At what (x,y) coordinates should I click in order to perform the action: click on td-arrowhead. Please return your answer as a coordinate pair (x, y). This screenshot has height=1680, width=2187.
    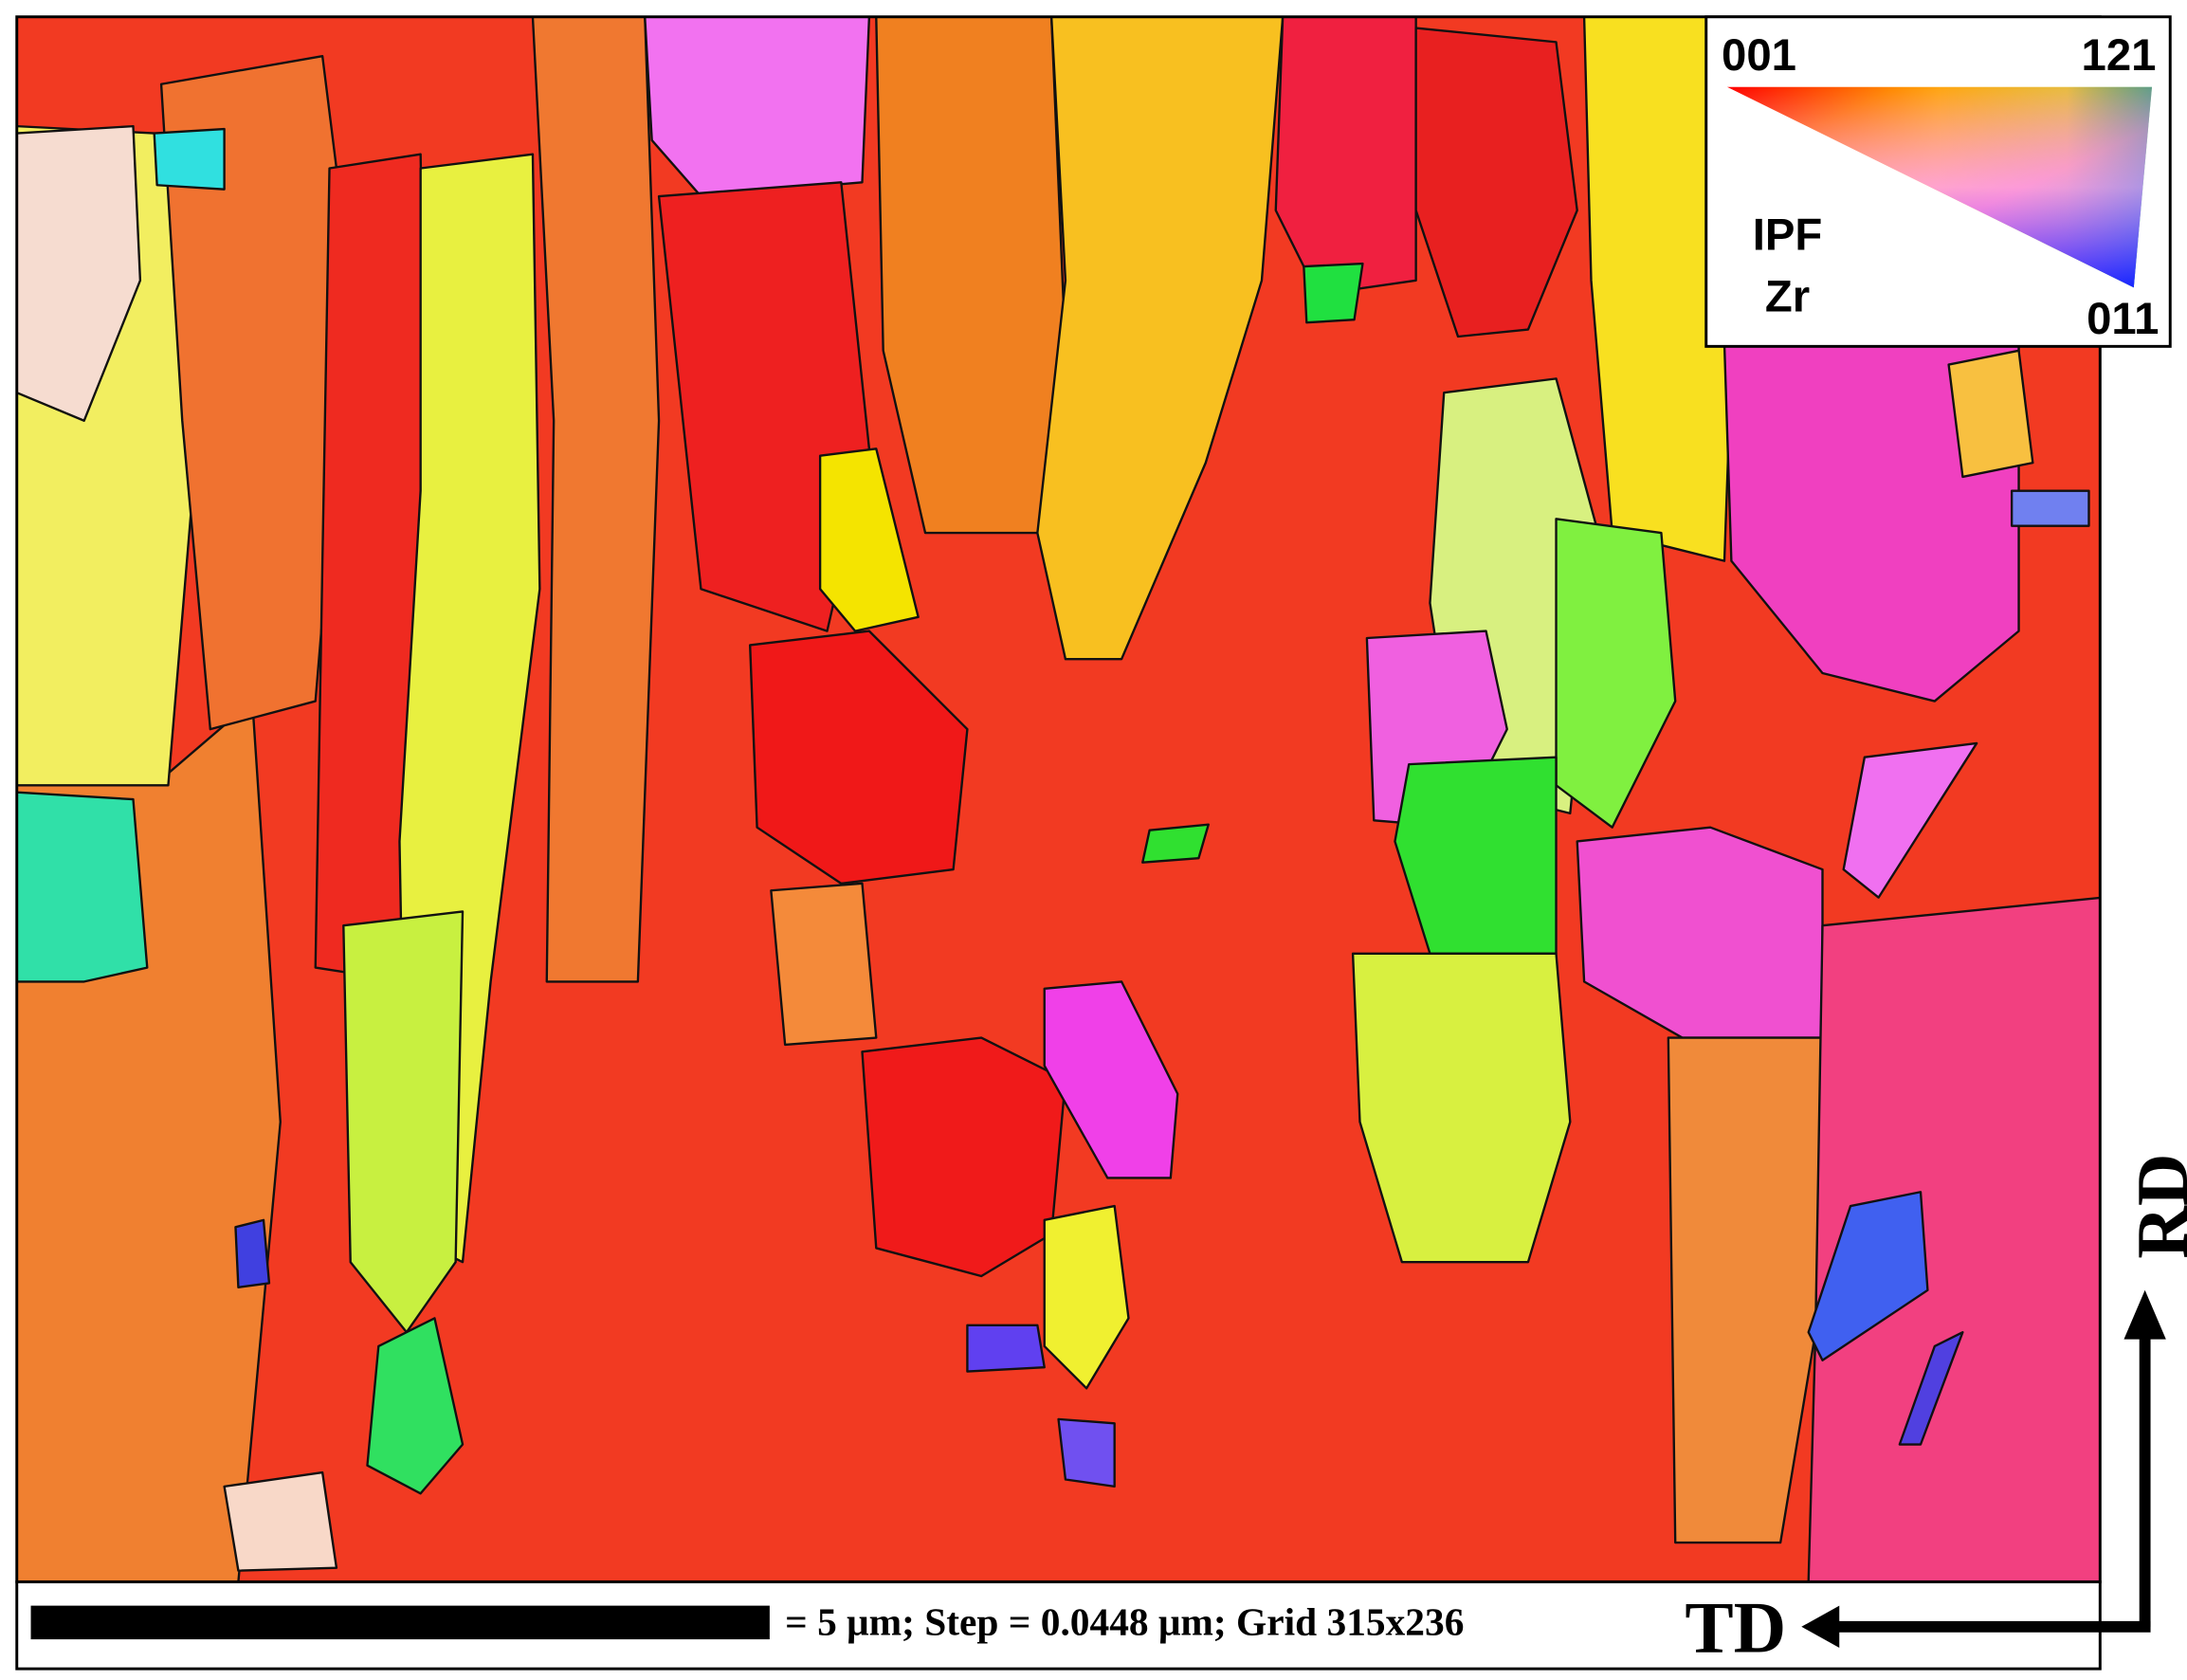
    Looking at the image, I should click on (1820, 1626).